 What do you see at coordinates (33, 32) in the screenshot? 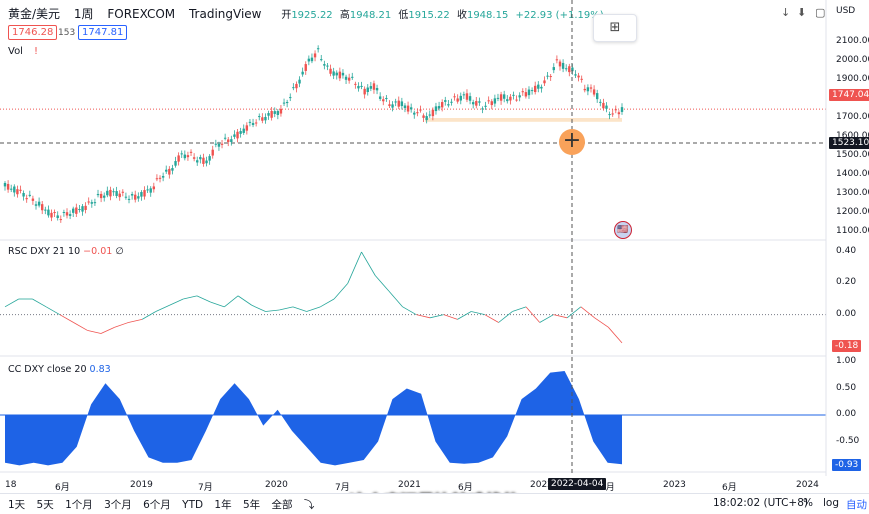
I see `bid-box: 1746.28` at bounding box center [33, 32].